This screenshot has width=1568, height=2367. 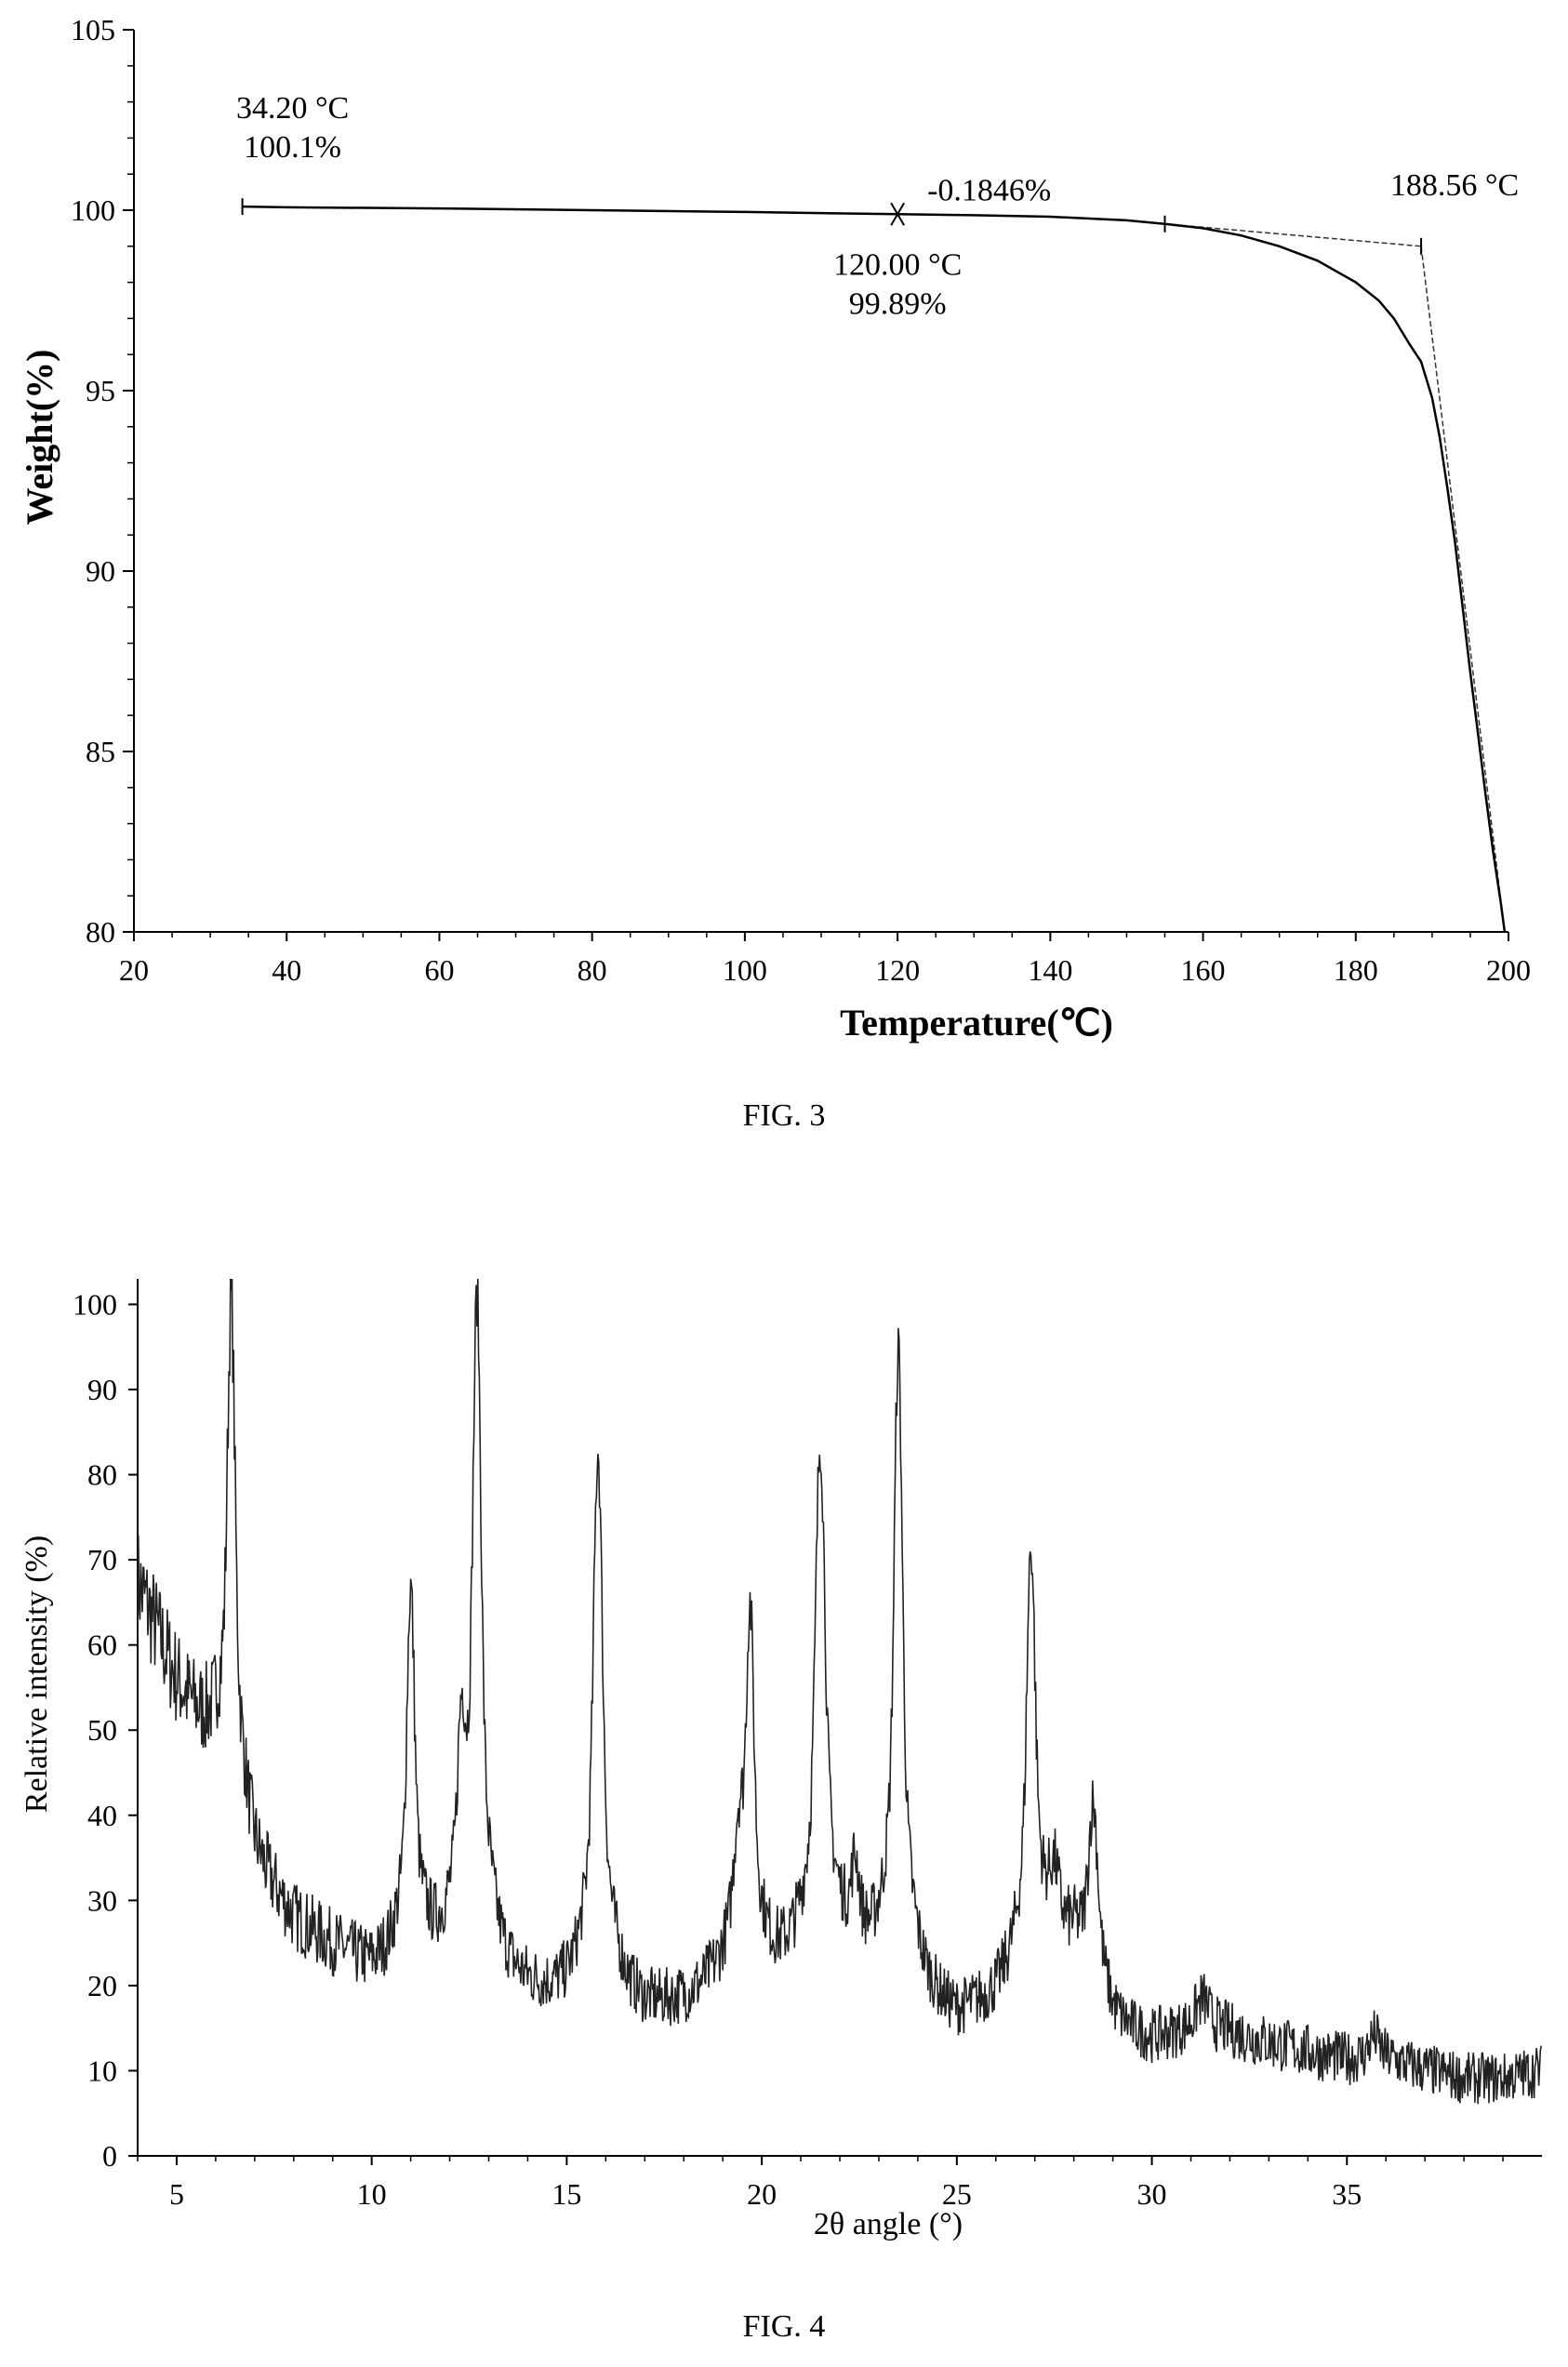 What do you see at coordinates (976, 1023) in the screenshot?
I see `tga-x-axis-title: Temperature(℃)` at bounding box center [976, 1023].